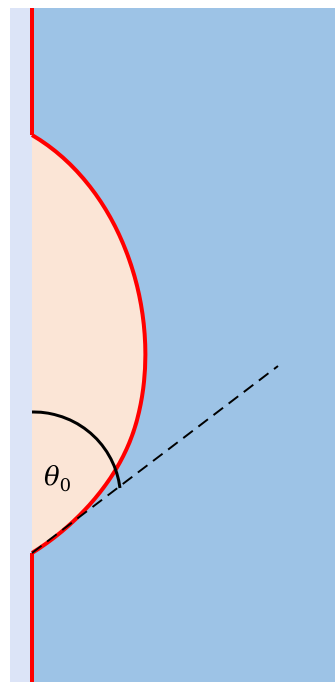 The width and height of the screenshot is (335, 691). What do you see at coordinates (52, 477) in the screenshot?
I see `angle-symbol: θ` at bounding box center [52, 477].